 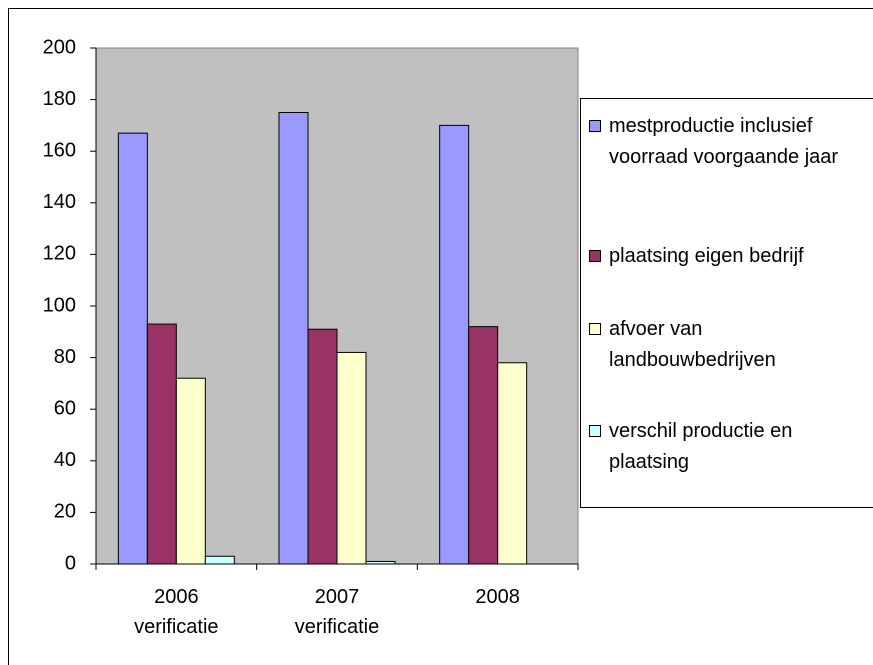 What do you see at coordinates (59, 305) in the screenshot?
I see `y-tick-label: 100` at bounding box center [59, 305].